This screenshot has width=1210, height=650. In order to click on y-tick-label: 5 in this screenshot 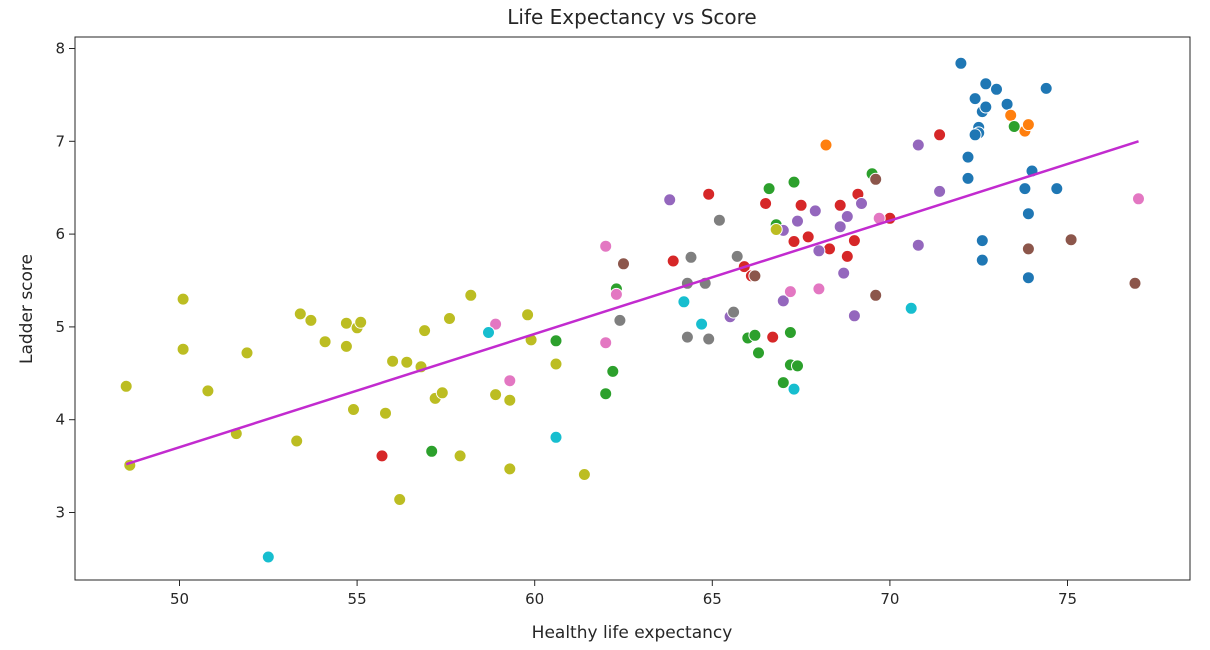, I will do `click(60, 327)`.